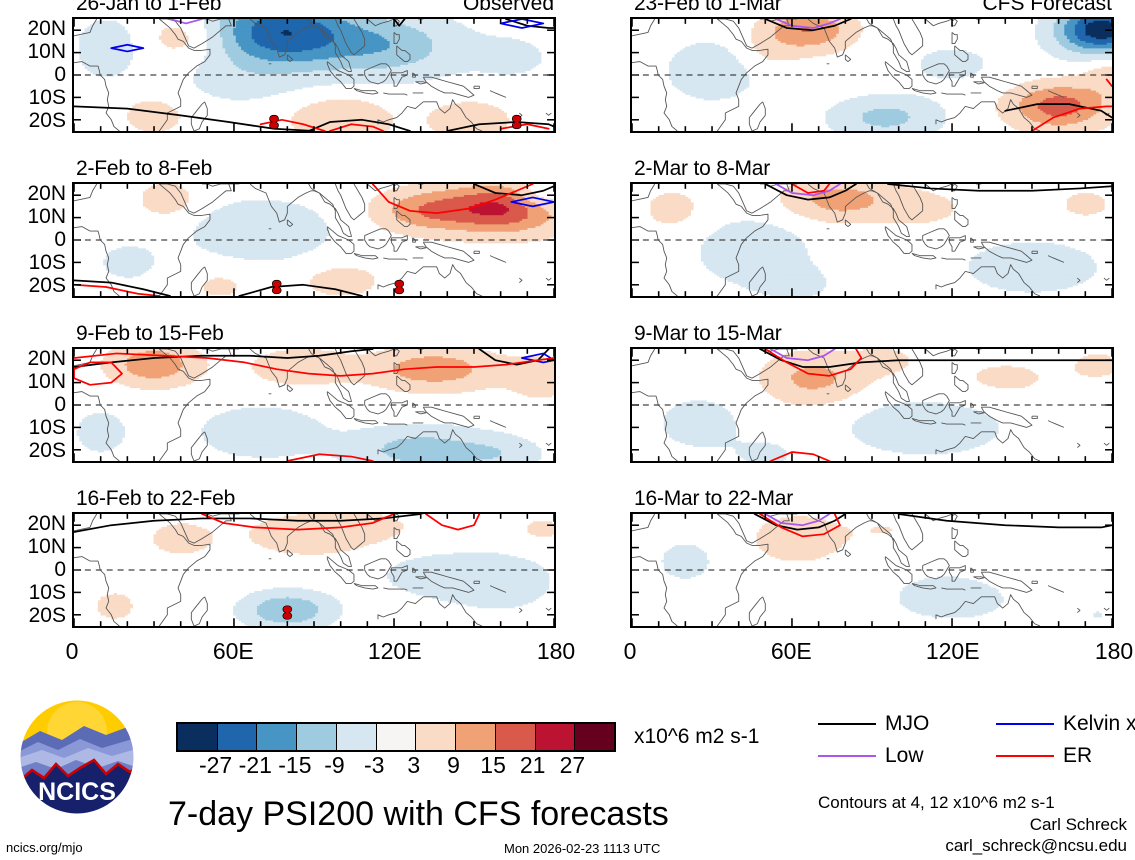 The width and height of the screenshot is (1135, 860). Describe the element at coordinates (77, 792) in the screenshot. I see `ncics-logo-text: NCICS` at that location.